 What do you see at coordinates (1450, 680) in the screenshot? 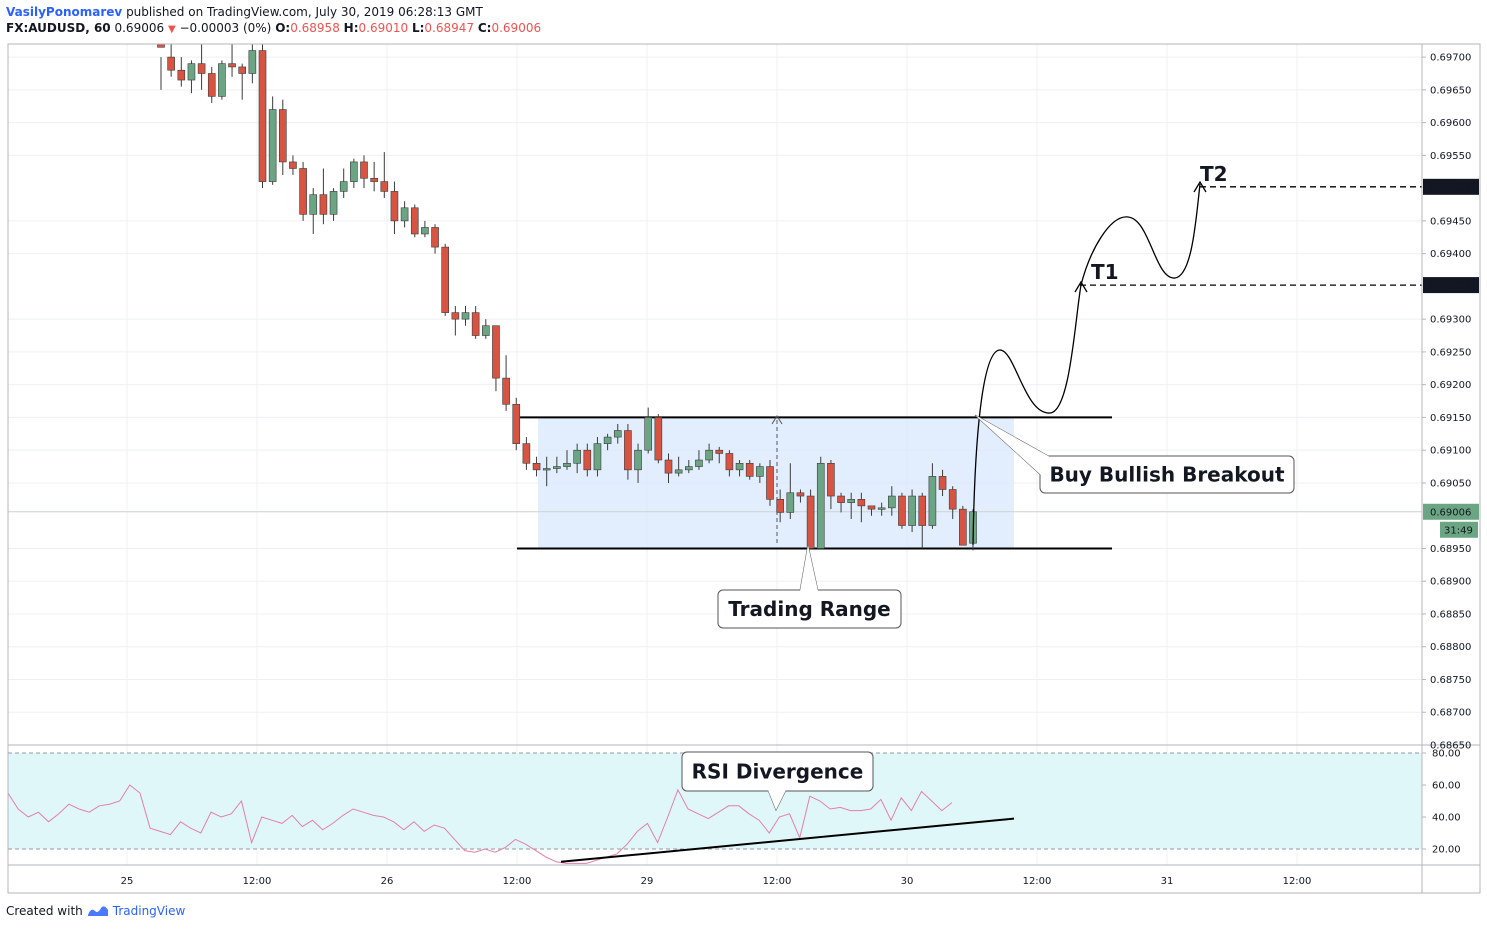
I see `price-tick-label: 0.68750` at bounding box center [1450, 680].